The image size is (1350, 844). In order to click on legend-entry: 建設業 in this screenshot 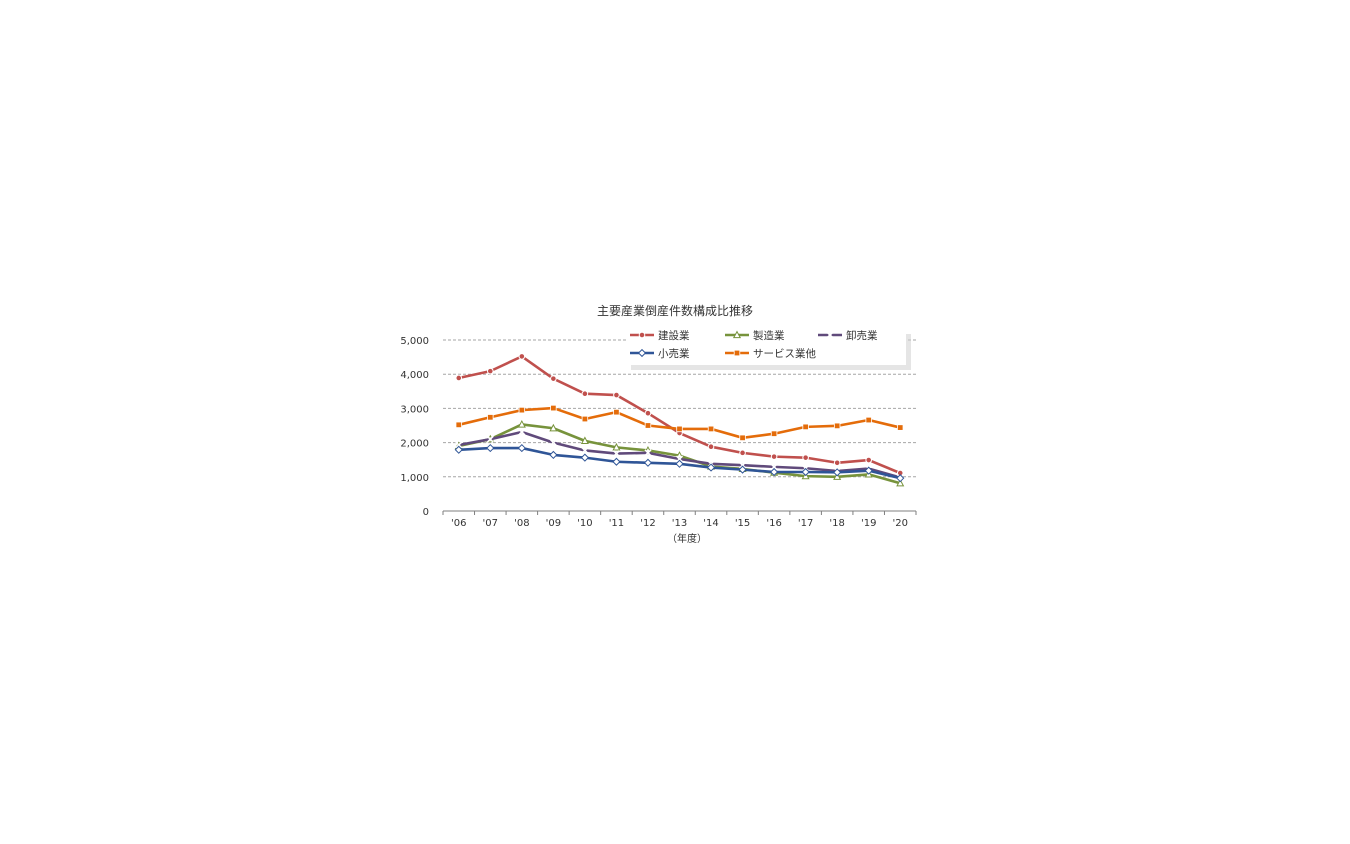, I will do `click(660, 335)`.